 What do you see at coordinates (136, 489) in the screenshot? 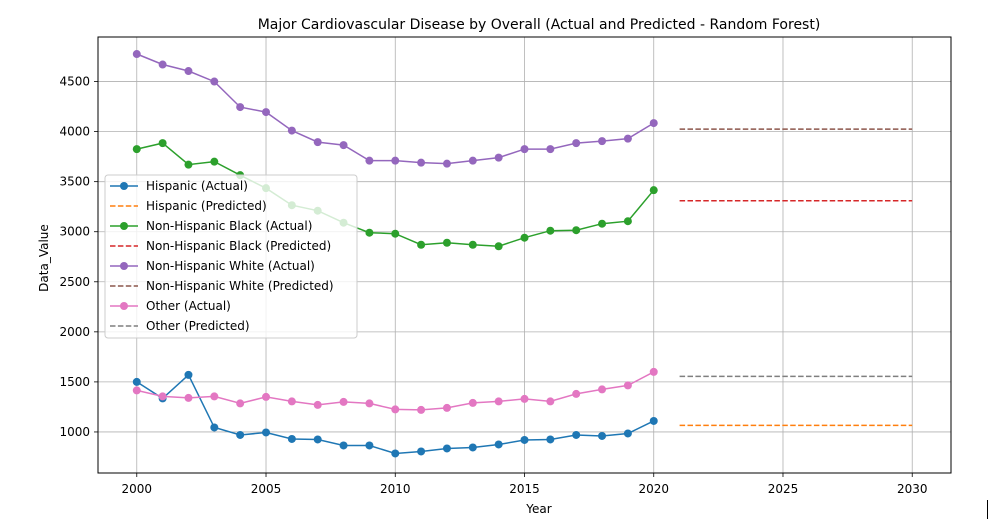
I see `x-tick-label: 2000` at bounding box center [136, 489].